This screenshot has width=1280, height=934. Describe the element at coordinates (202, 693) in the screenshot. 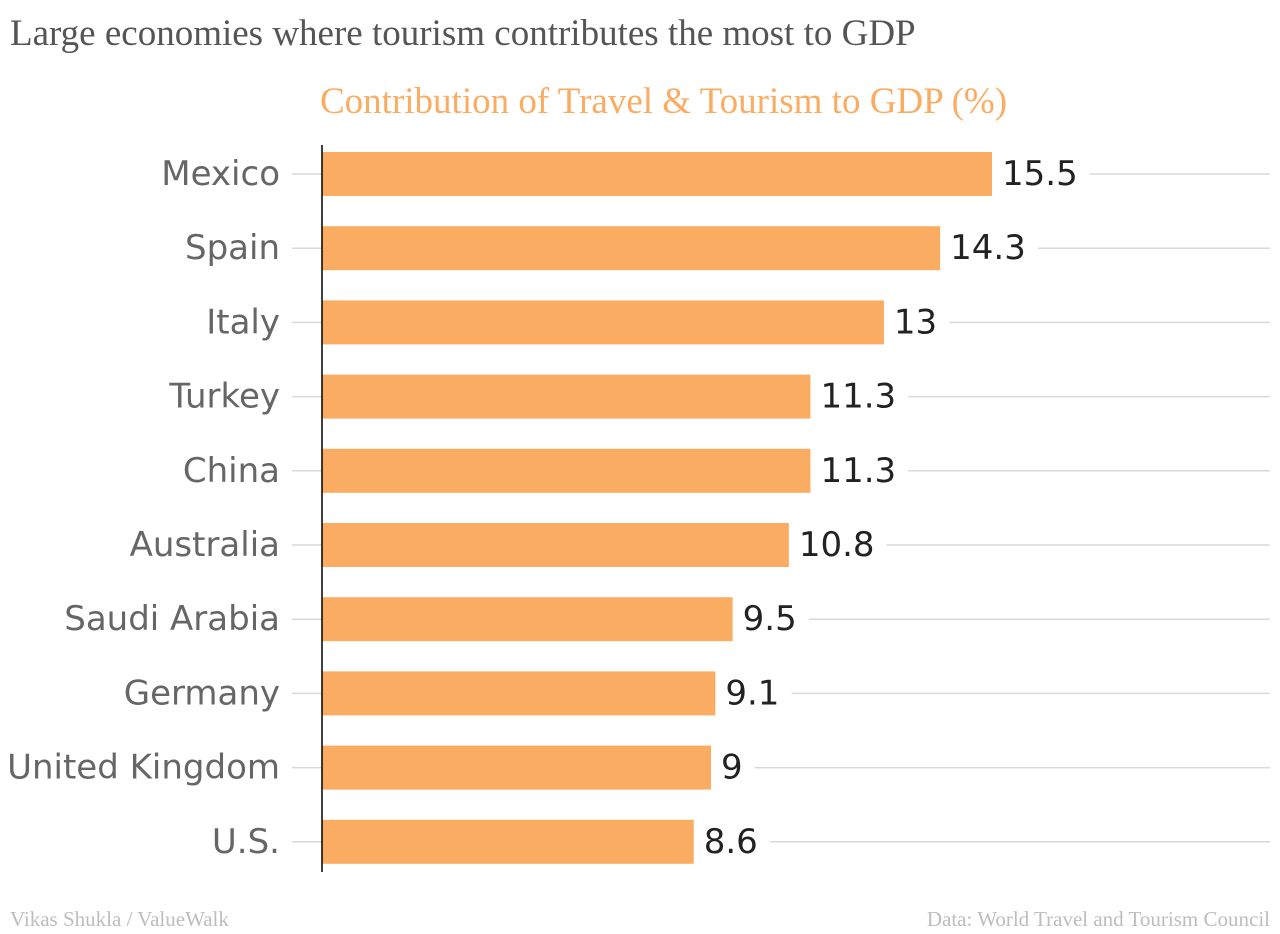

I see `category-label: Germany` at that location.